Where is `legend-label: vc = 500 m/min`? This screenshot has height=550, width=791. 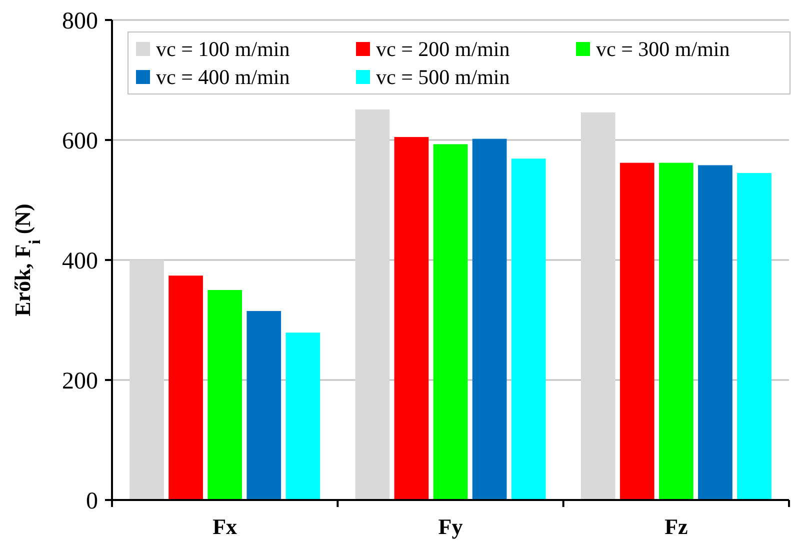 legend-label: vc = 500 m/min is located at coordinates (443, 77).